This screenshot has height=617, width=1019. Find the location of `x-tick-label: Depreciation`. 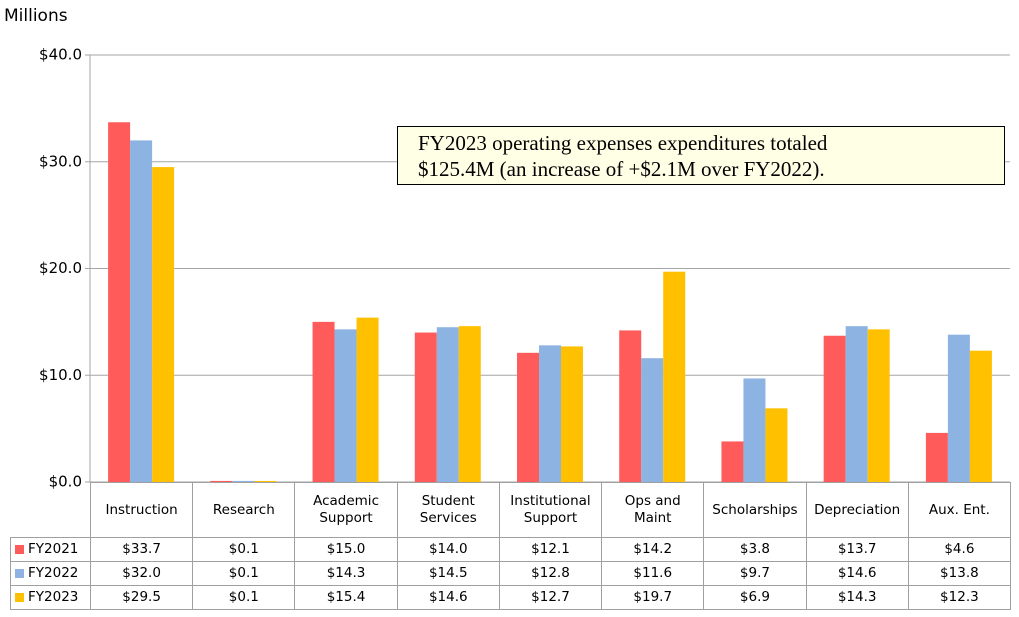

x-tick-label: Depreciation is located at coordinates (857, 510).